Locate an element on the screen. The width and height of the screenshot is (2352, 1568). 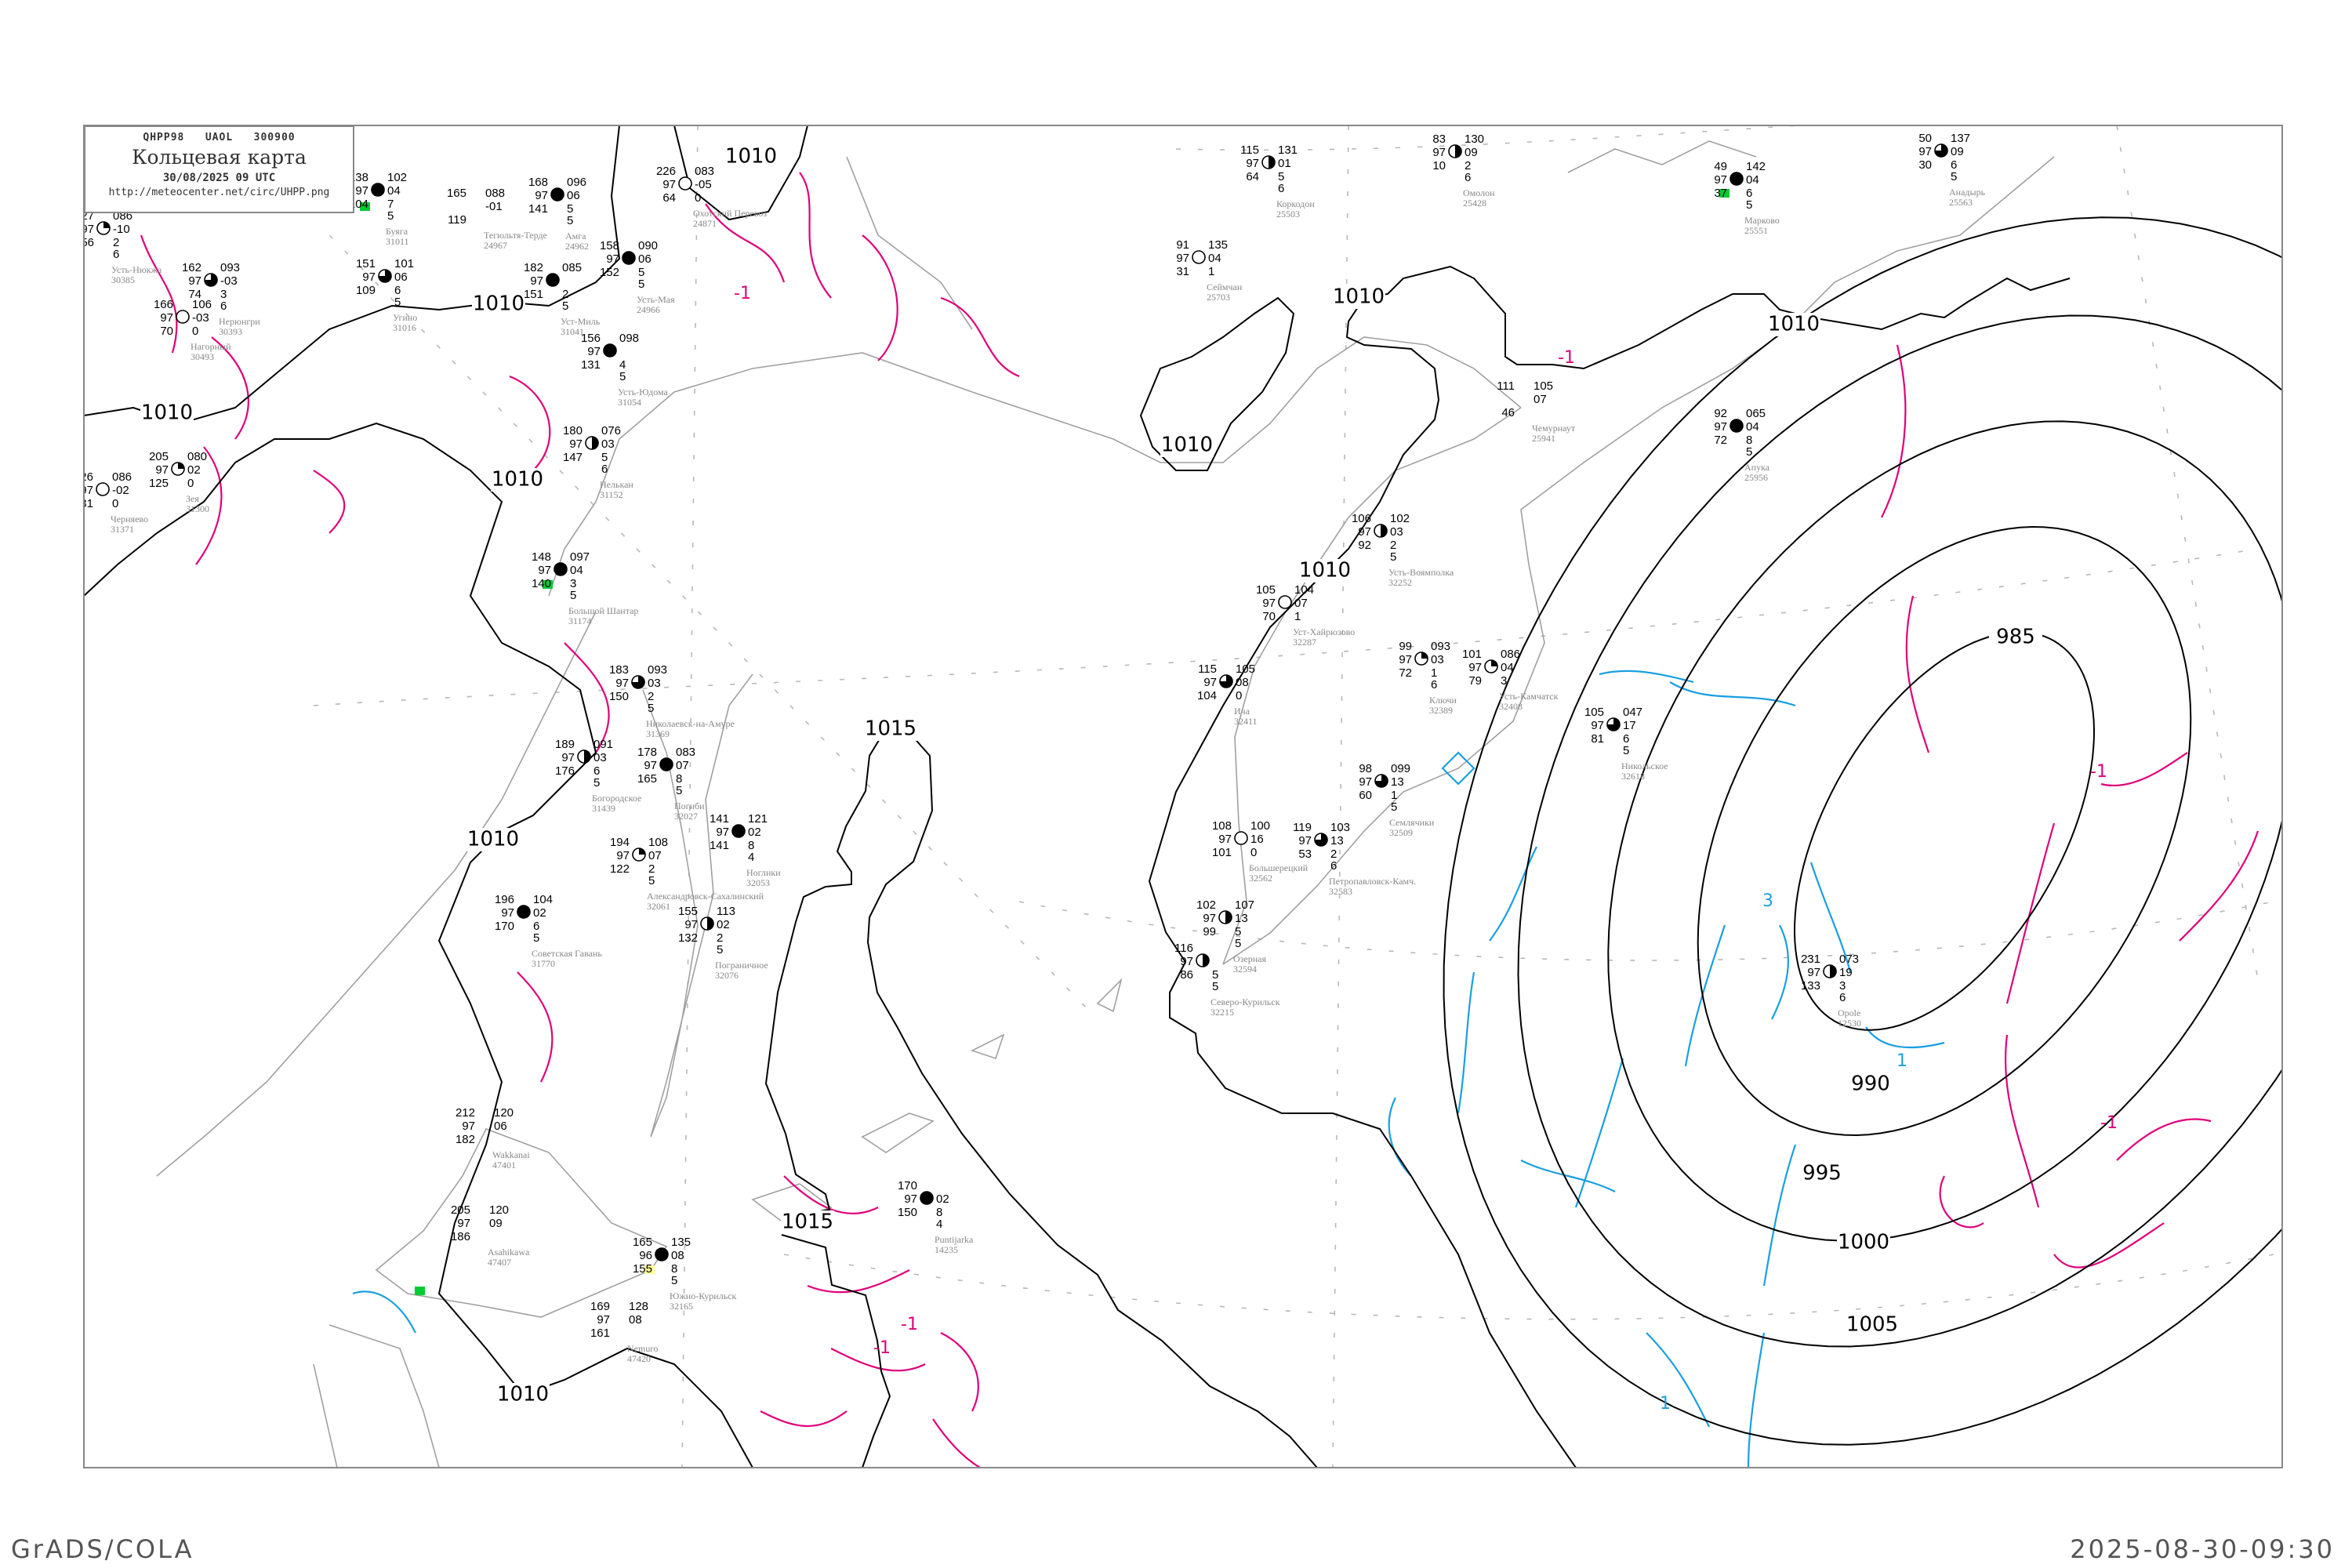
pressure-tendency-value: -03 is located at coordinates (200, 318).